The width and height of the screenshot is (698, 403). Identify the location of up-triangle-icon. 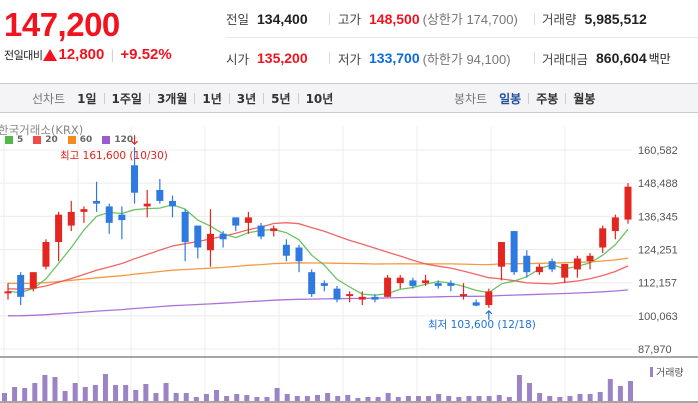
(50, 54).